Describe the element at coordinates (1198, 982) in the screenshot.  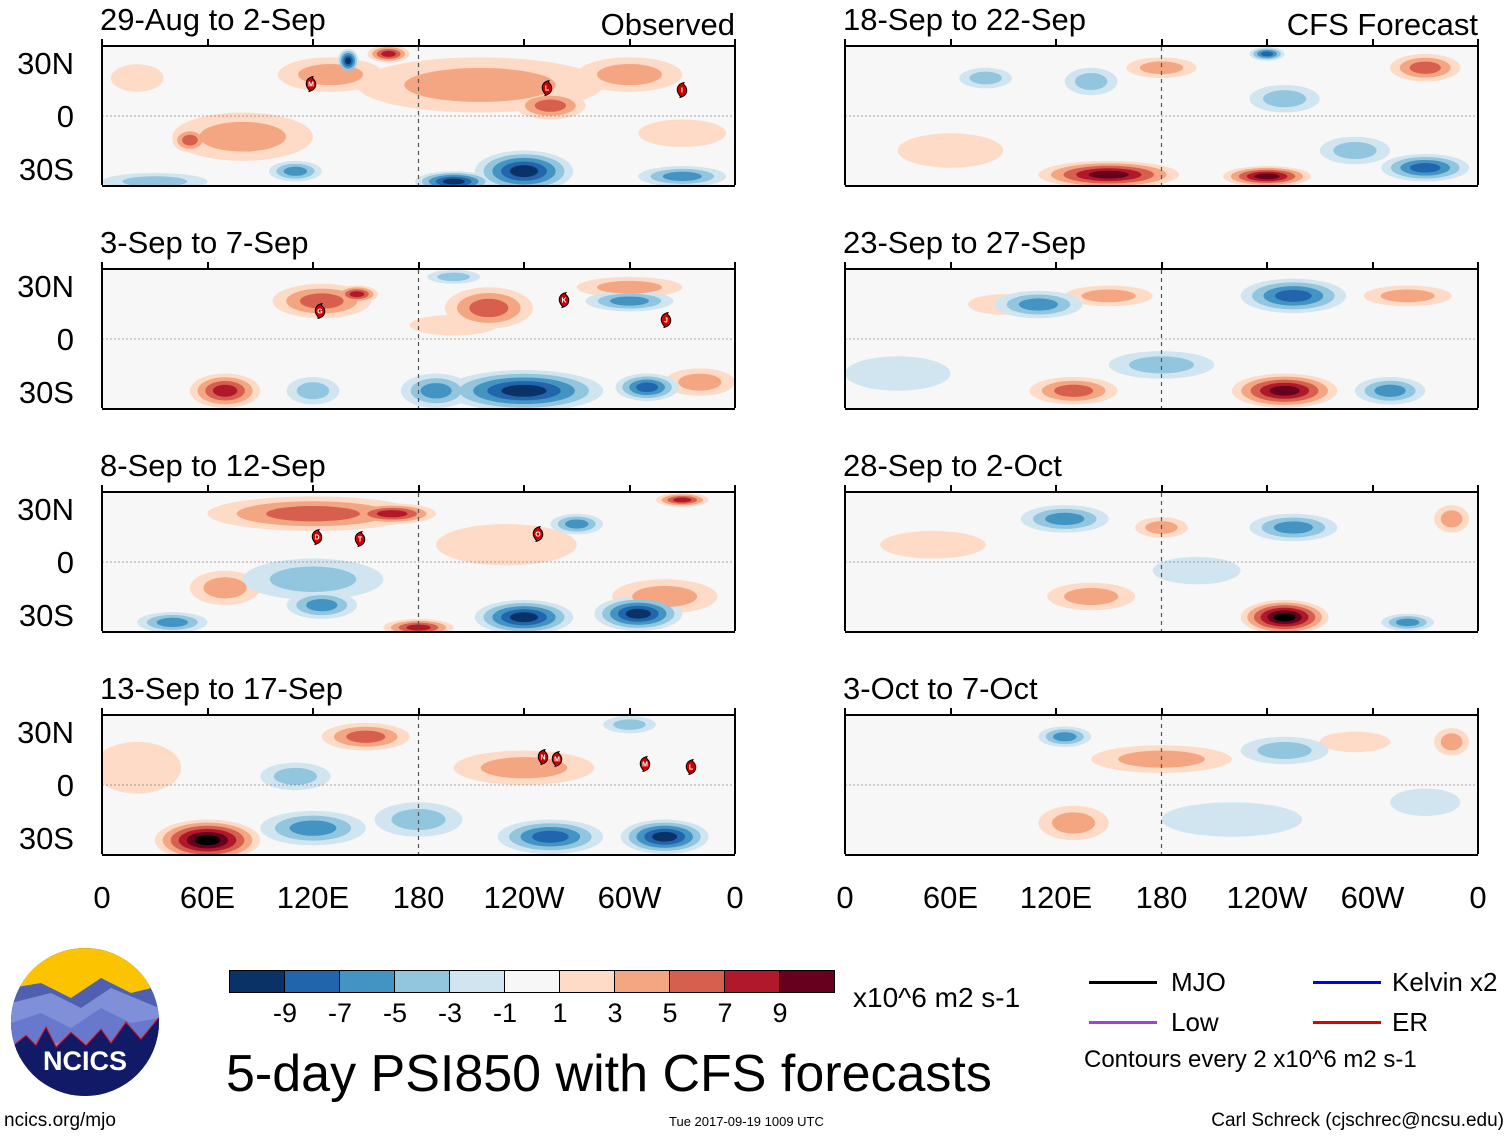
I see `legend-label-mjo: MJO` at that location.